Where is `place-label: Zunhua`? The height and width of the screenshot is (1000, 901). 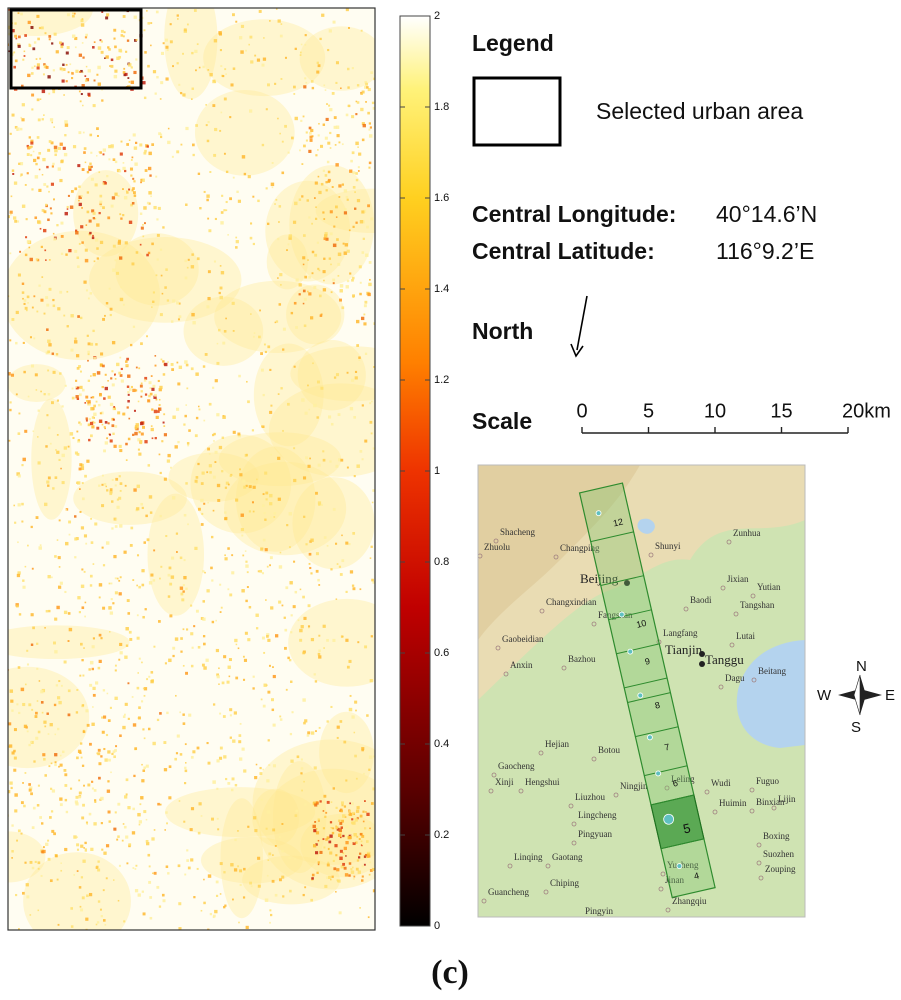 place-label: Zunhua is located at coordinates (747, 533).